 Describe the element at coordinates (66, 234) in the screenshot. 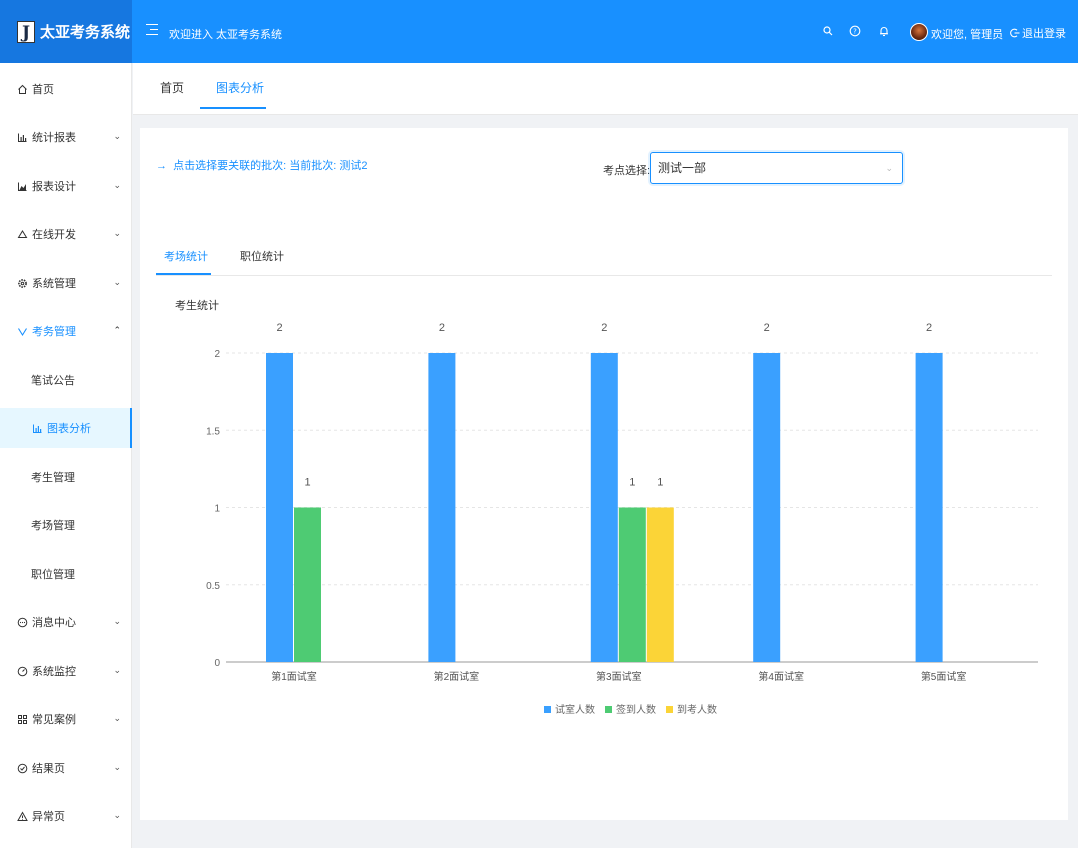

I see `sidebar-item-online-dev: 在线开发 ⌄` at that location.